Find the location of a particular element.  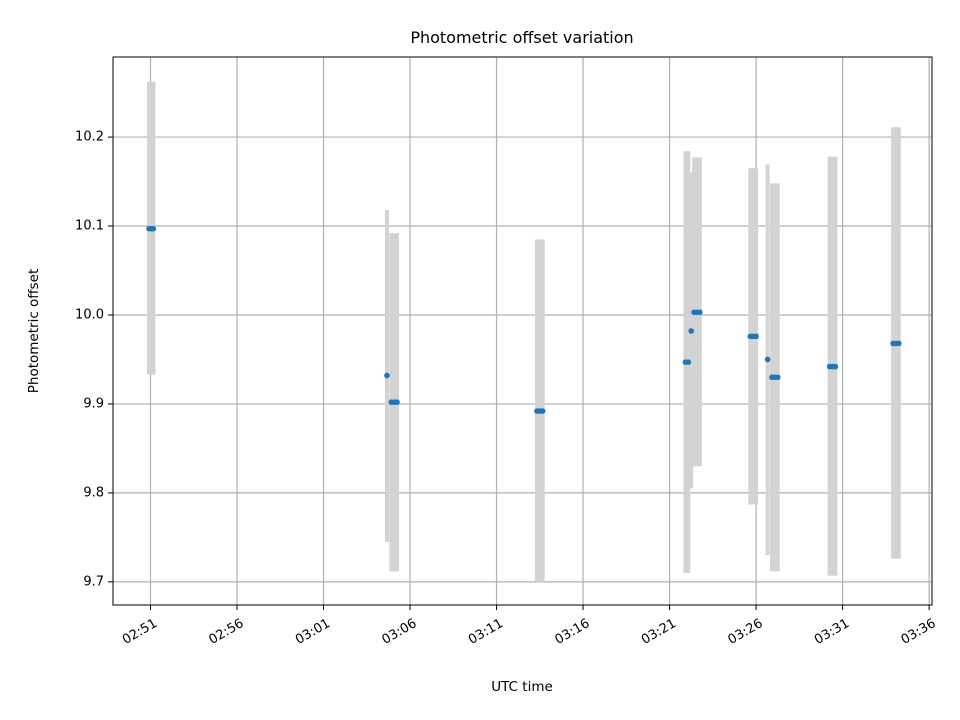

y-tick-label: 9.8 is located at coordinates (93, 492).